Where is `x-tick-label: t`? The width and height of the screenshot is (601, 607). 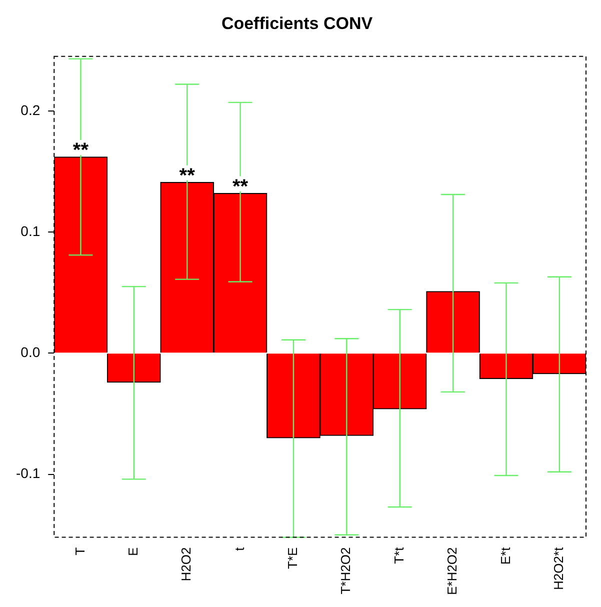
x-tick-label: t is located at coordinates (239, 548).